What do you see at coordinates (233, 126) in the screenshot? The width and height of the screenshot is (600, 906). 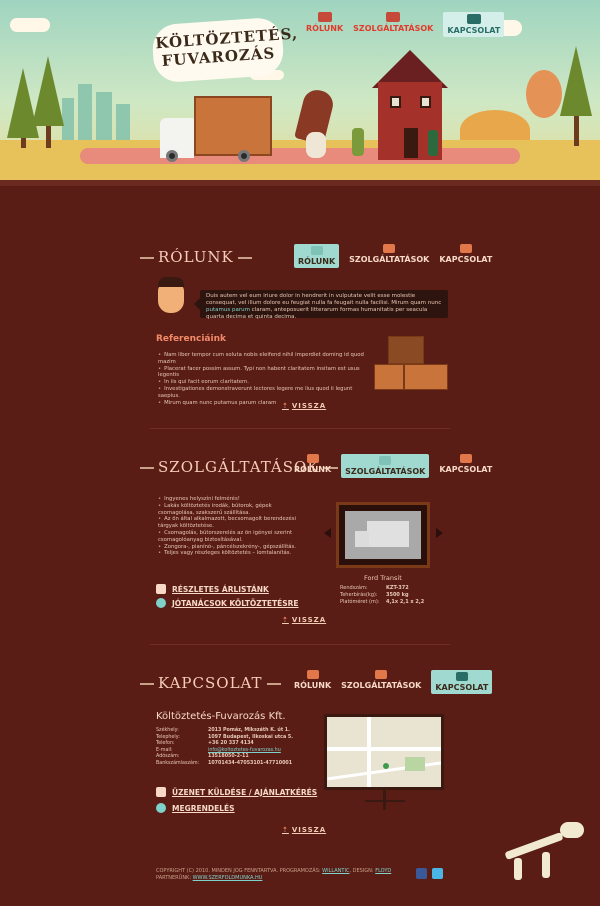 I see `moving-truck-cargo` at bounding box center [233, 126].